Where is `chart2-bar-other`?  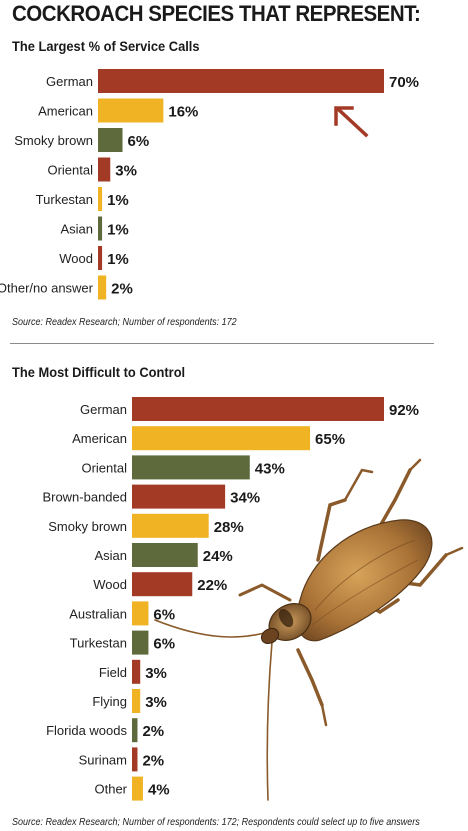 chart2-bar-other is located at coordinates (137, 788).